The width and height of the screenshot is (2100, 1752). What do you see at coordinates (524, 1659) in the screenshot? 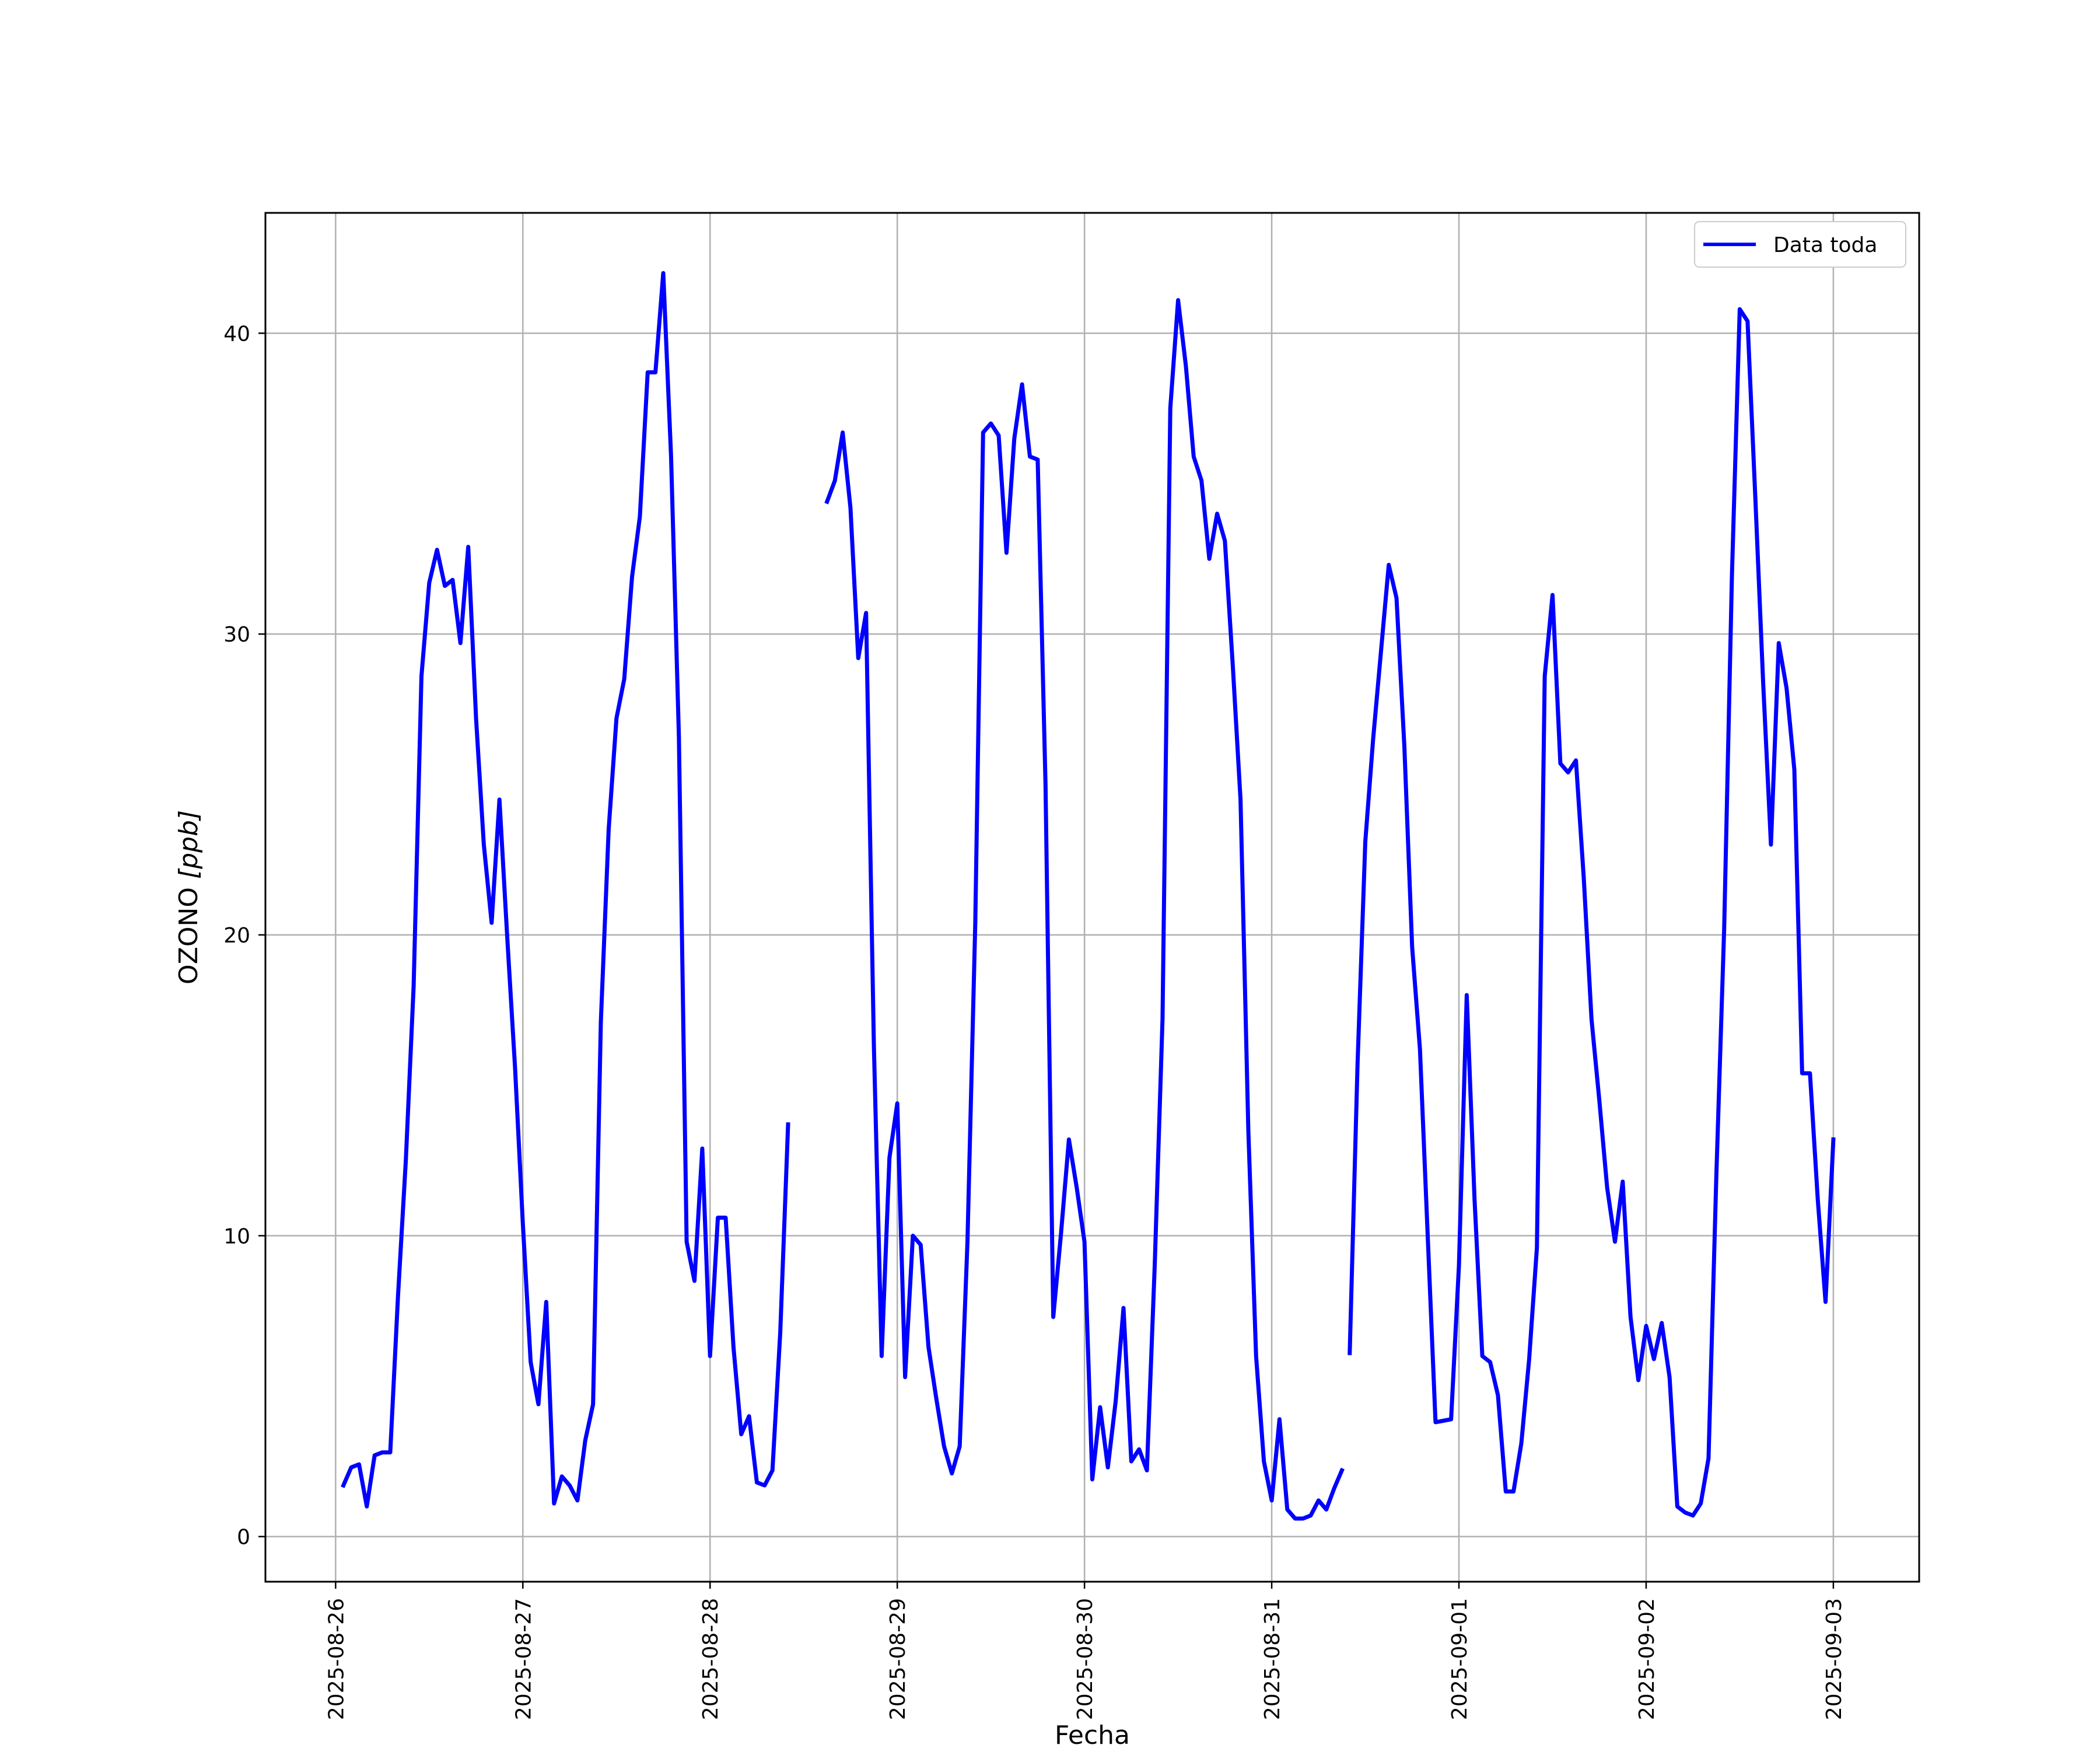
I see `x-tick-label: 2025-08-27` at bounding box center [524, 1659].